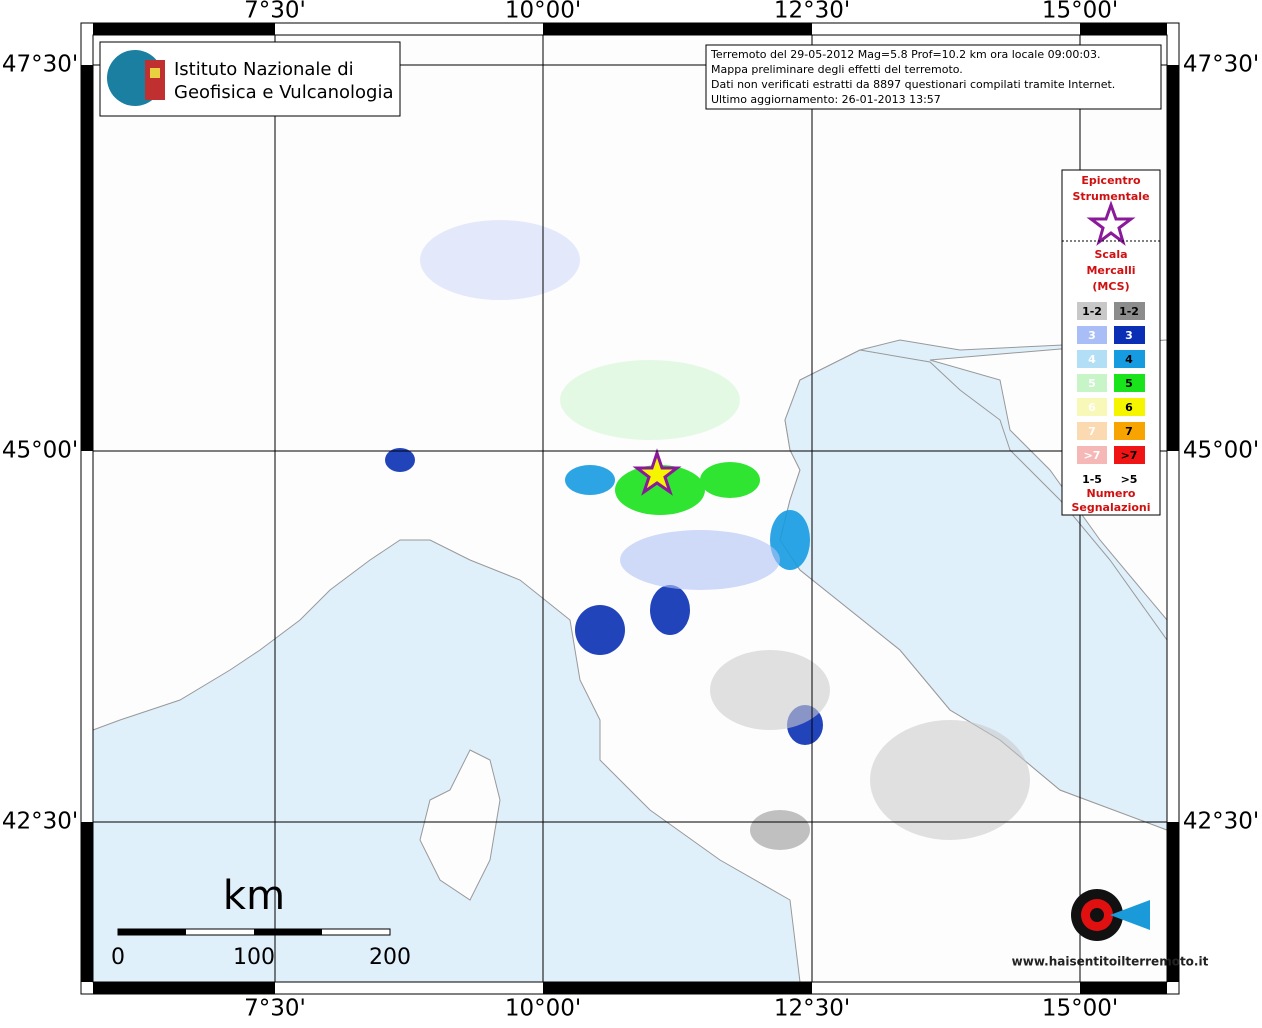 This screenshot has width=1262, height=1028. Describe the element at coordinates (1110, 270) in the screenshot. I see `legend-title: Mercalli` at that location.